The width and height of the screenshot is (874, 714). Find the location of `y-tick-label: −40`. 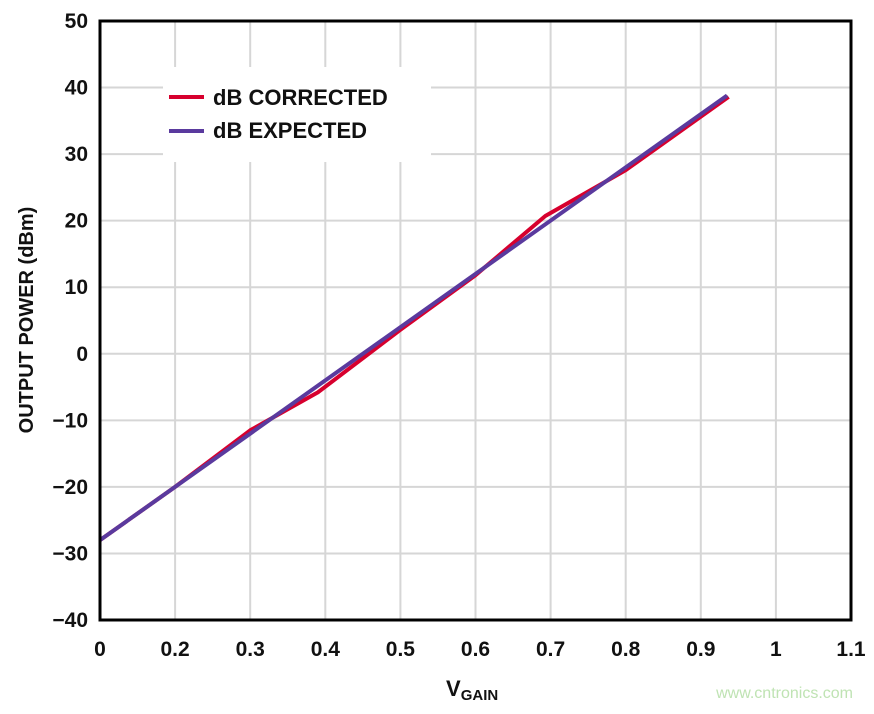

y-tick-label: −40 is located at coordinates (70, 620).